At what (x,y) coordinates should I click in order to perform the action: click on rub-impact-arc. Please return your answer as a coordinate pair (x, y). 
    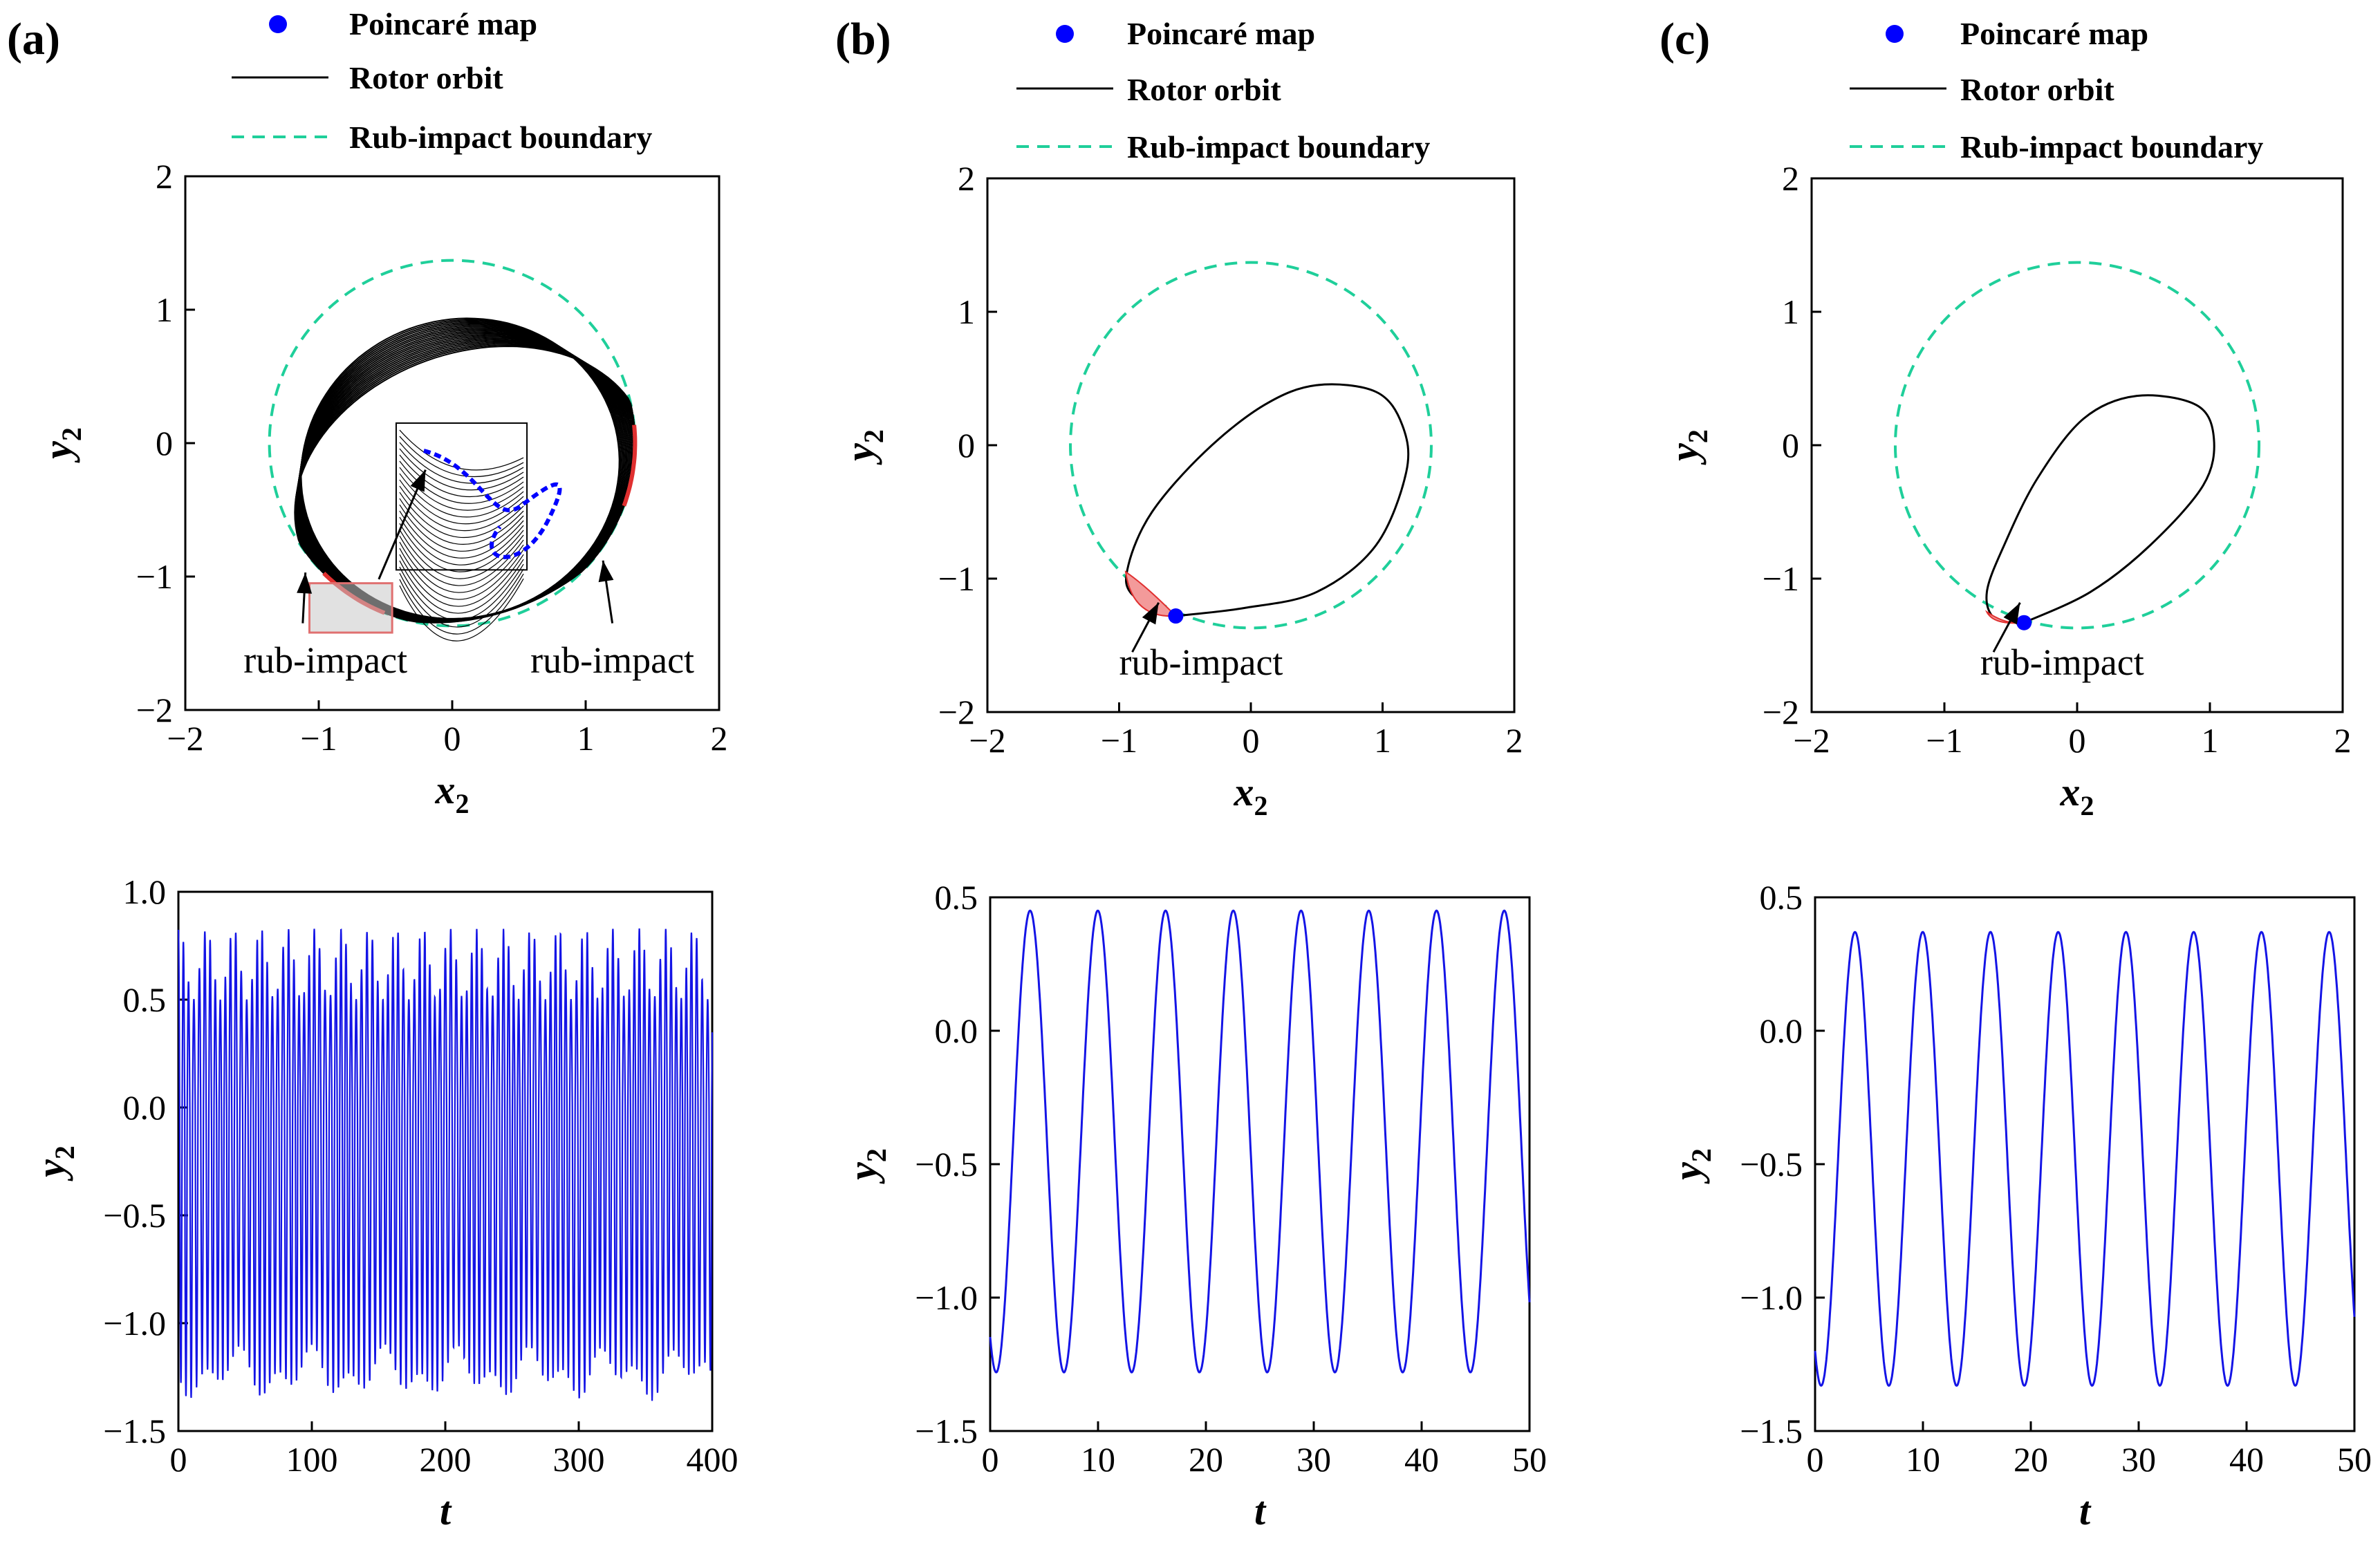
    Looking at the image, I should click on (630, 465).